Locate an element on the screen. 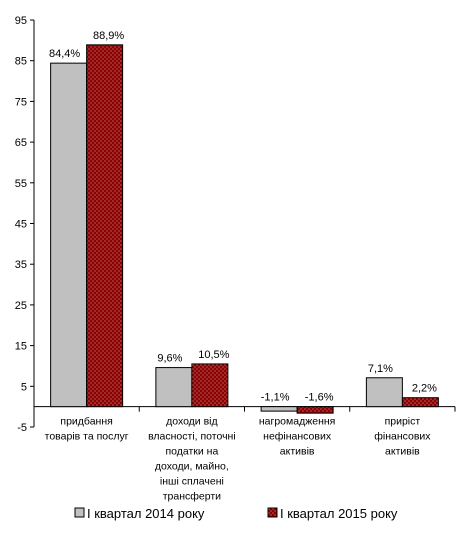 Image resolution: width=470 pixels, height=537 pixels. y-tick-label: 65 is located at coordinates (21, 143).